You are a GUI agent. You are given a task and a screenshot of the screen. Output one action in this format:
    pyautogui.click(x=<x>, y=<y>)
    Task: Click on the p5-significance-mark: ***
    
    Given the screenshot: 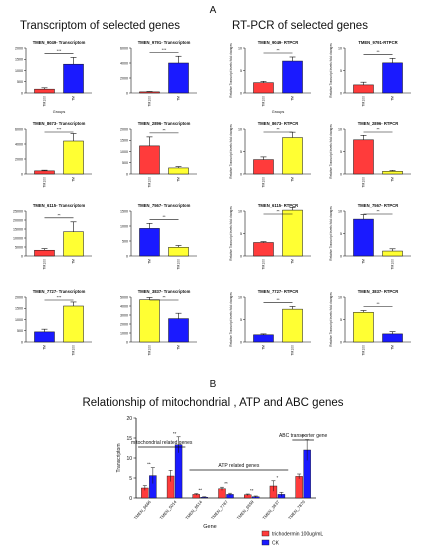 What is the action you would take?
    pyautogui.click(x=59, y=129)
    